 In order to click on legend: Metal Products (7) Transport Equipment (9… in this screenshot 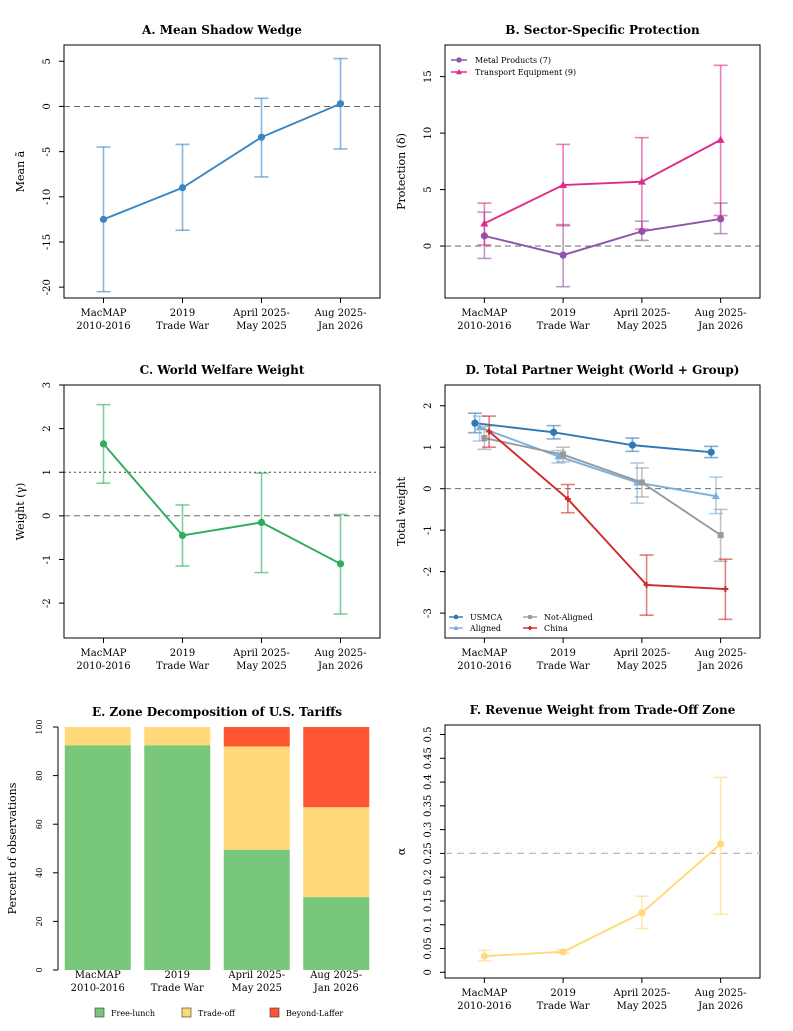, I will do `click(513, 66)`.